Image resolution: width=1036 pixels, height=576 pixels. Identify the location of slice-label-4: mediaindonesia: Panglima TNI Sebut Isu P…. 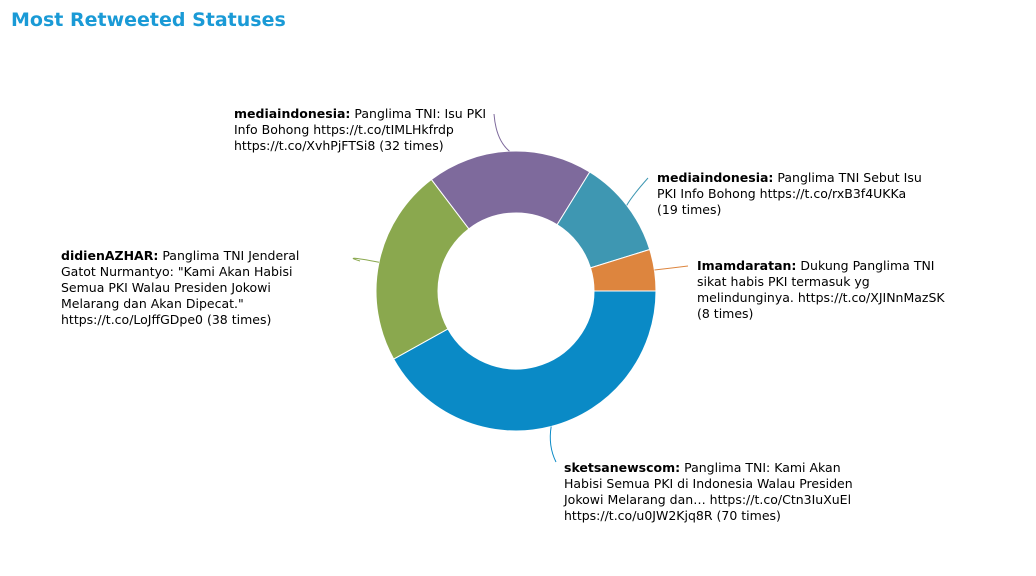
(793, 194).